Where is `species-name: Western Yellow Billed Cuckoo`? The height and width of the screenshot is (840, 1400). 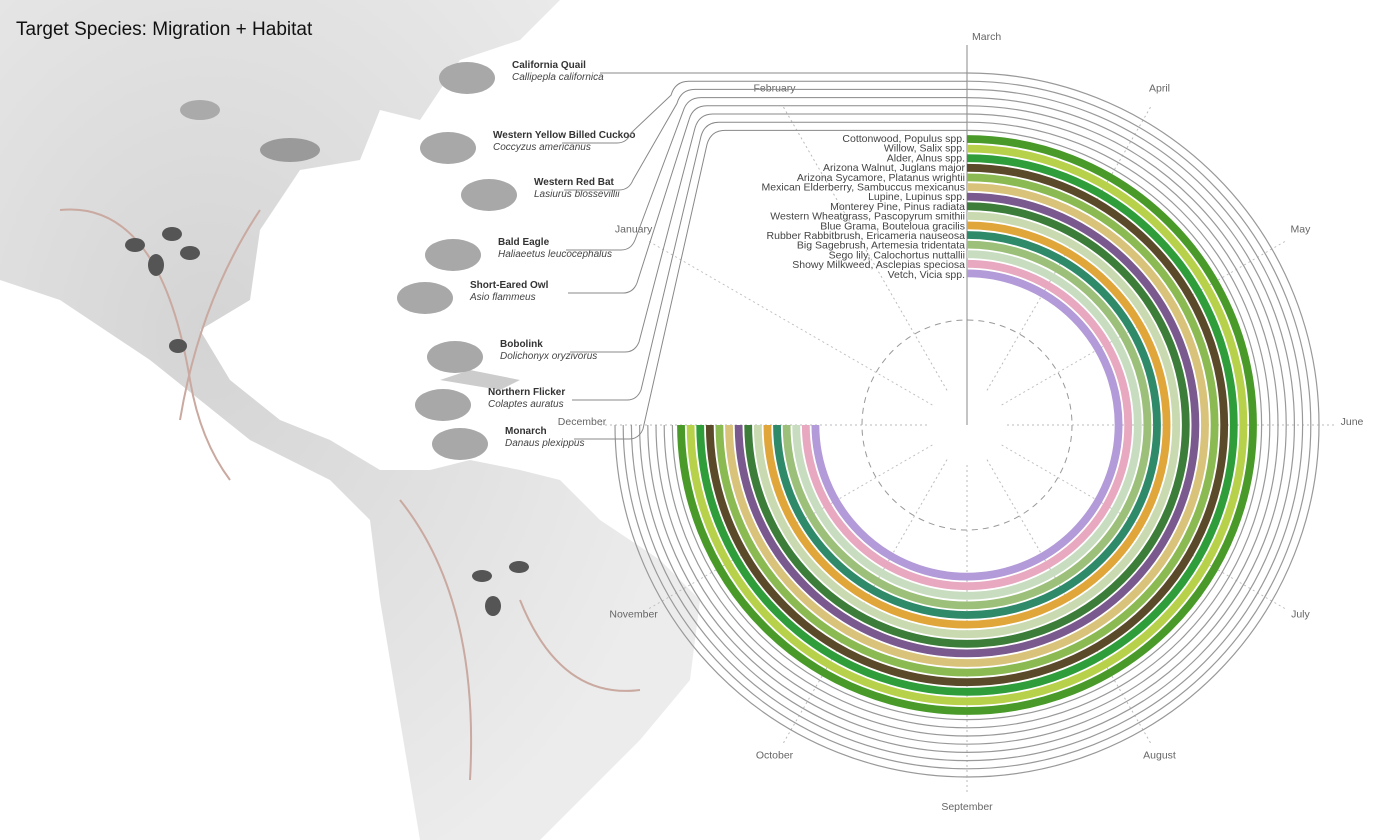 species-name: Western Yellow Billed Cuckoo is located at coordinates (564, 135).